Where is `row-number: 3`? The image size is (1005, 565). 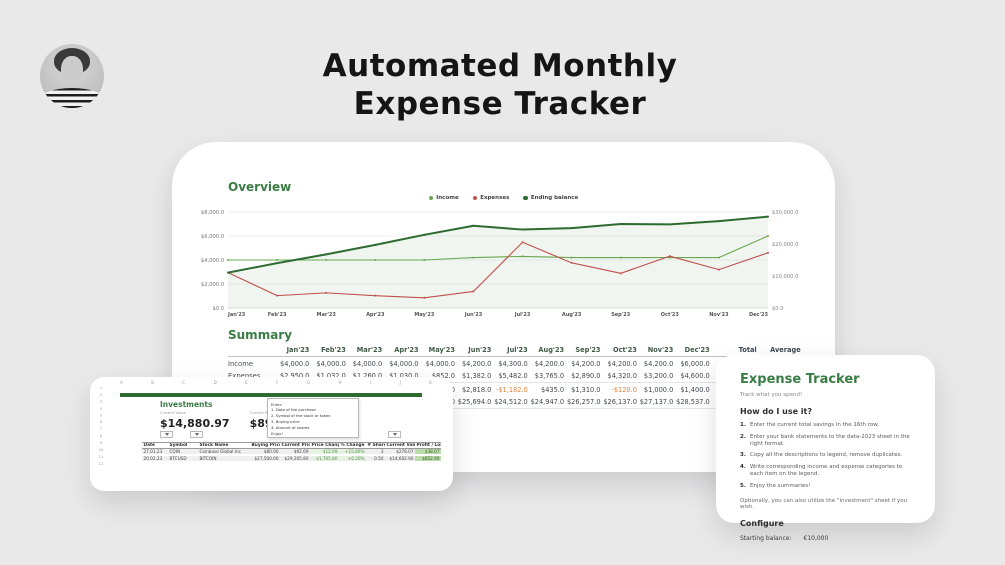 row-number: 3 is located at coordinates (101, 401).